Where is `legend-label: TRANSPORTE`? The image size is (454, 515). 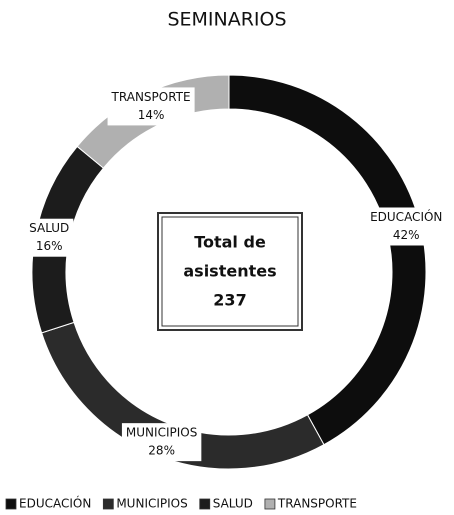 legend-label: TRANSPORTE is located at coordinates (317, 504).